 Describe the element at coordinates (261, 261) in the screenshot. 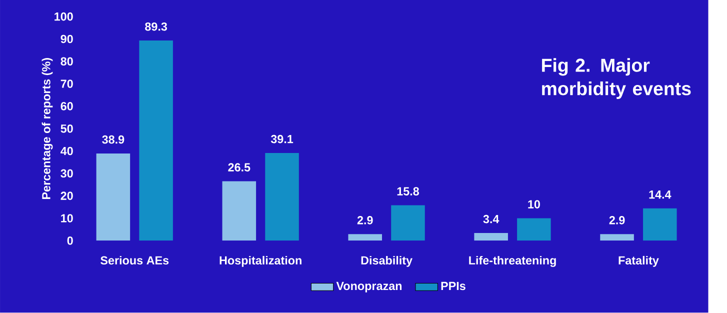

I see `x-tick-label: Hospitalization` at that location.